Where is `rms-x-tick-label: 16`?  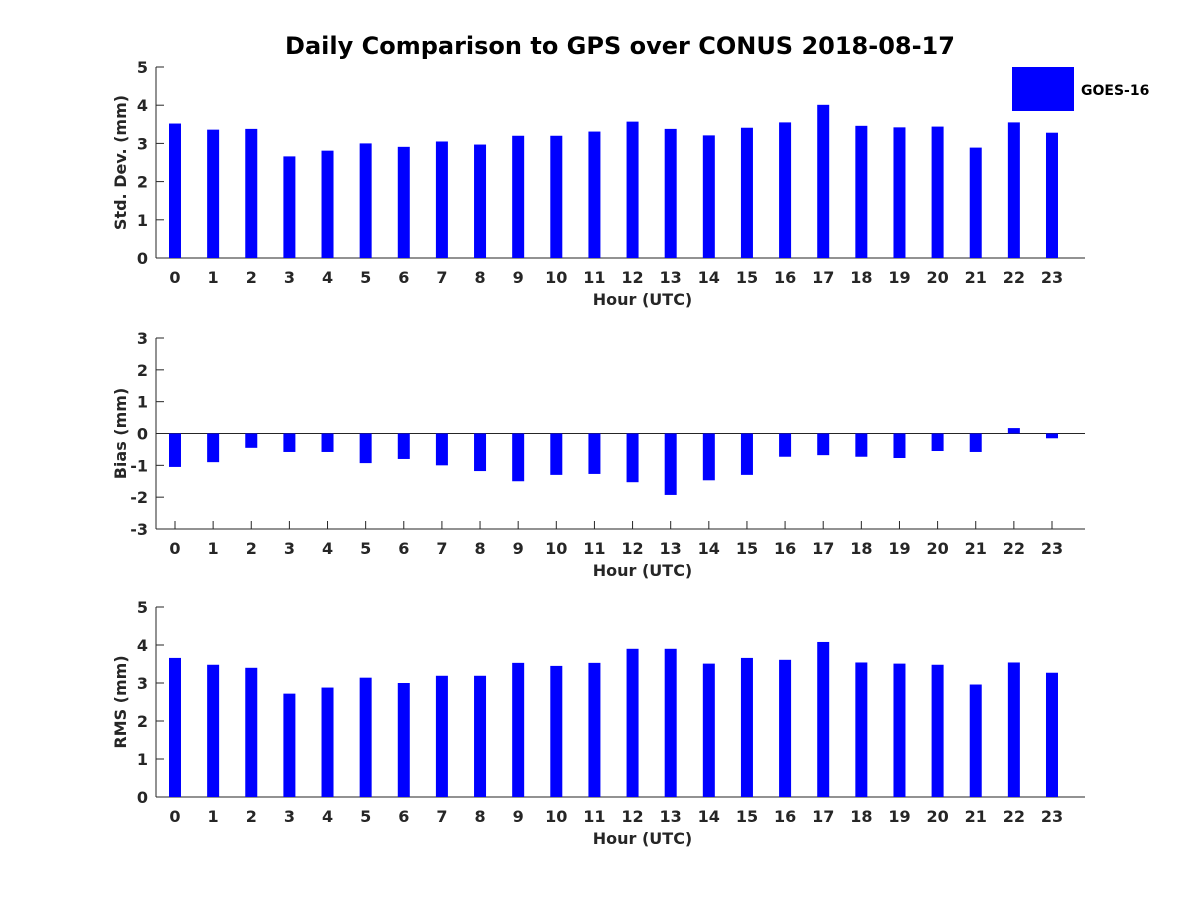 rms-x-tick-label: 16 is located at coordinates (785, 816).